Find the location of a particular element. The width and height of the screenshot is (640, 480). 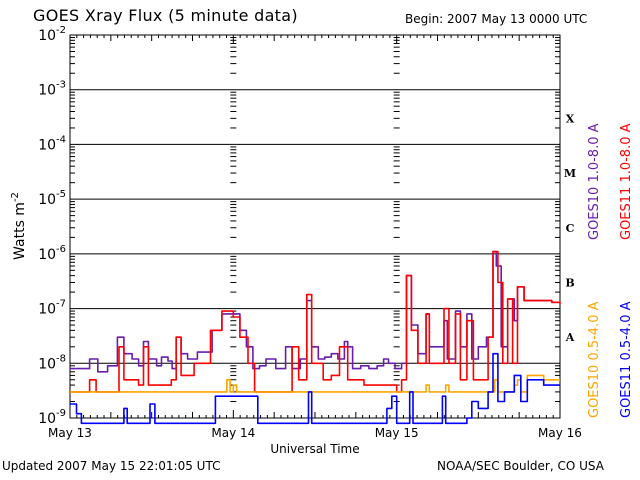

flare-class-label: A is located at coordinates (570, 337).